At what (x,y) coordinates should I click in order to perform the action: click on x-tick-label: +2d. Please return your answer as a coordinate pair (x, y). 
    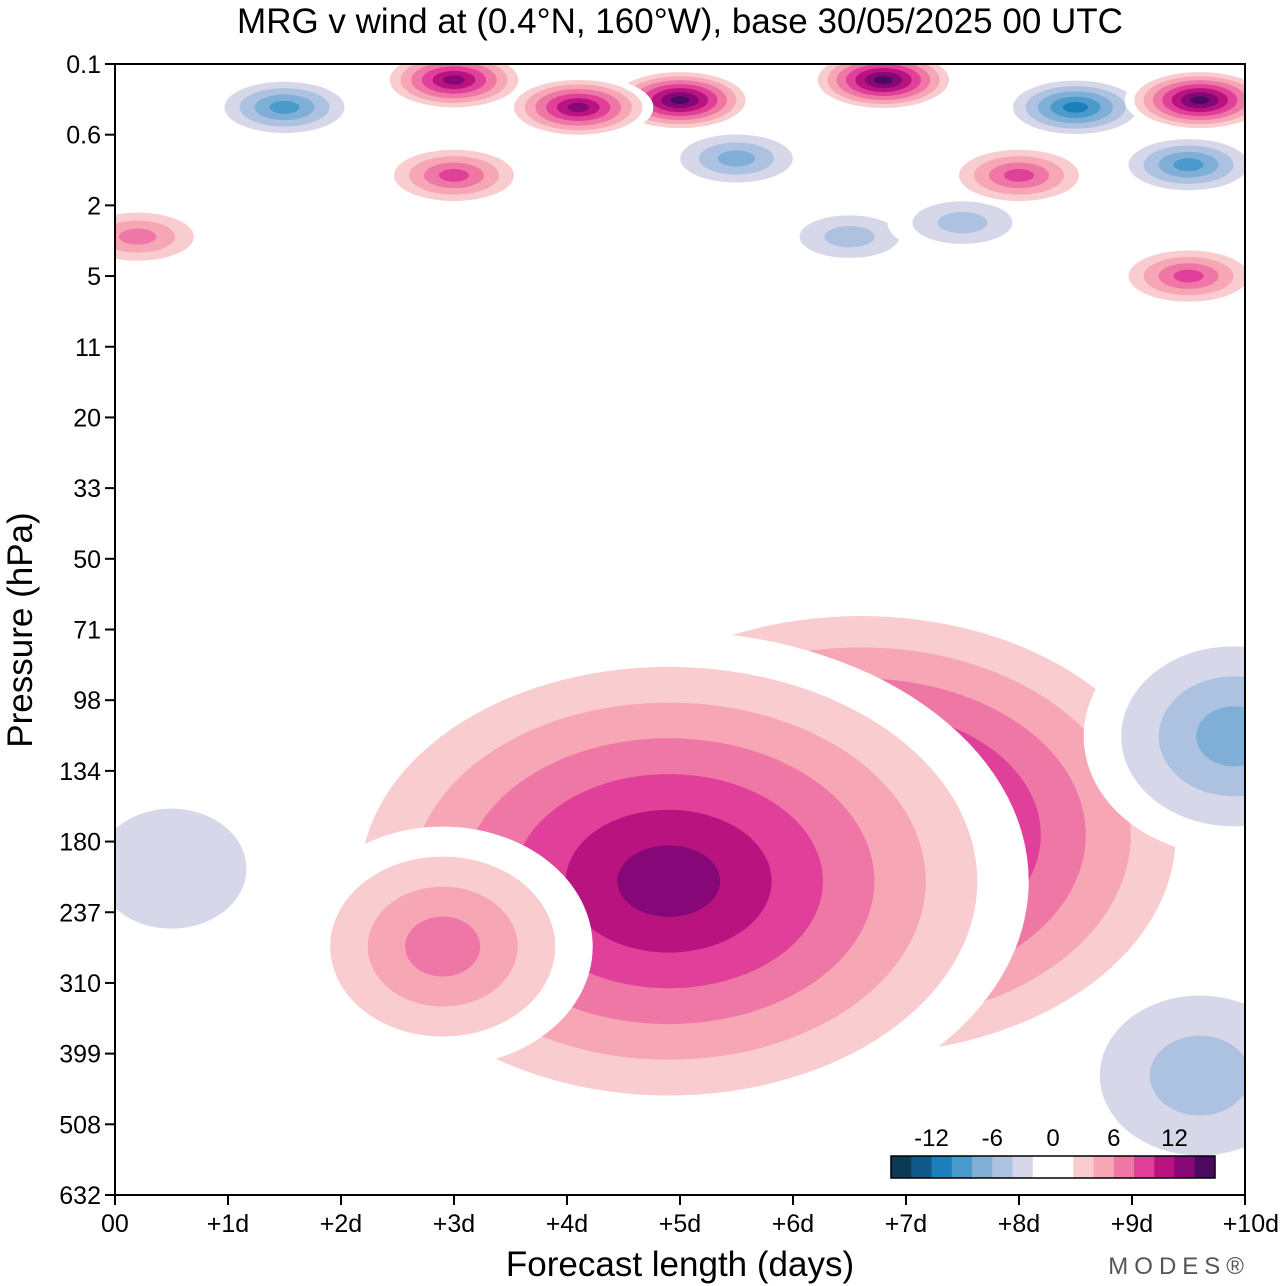
    Looking at the image, I should click on (341, 1224).